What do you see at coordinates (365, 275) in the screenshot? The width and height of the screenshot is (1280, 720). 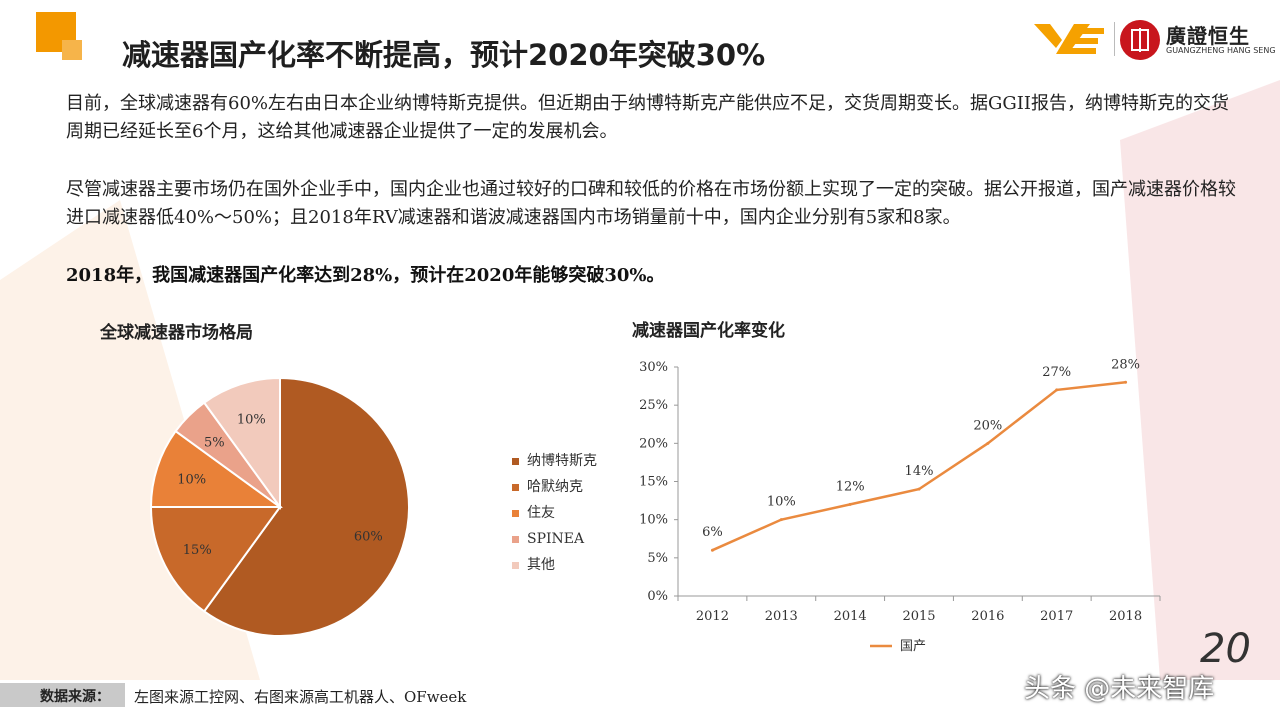 I see `paragraph-conclusion: 2018年，我国减速器国产化率达到28%，预计在2020年能够突破30%。` at bounding box center [365, 275].